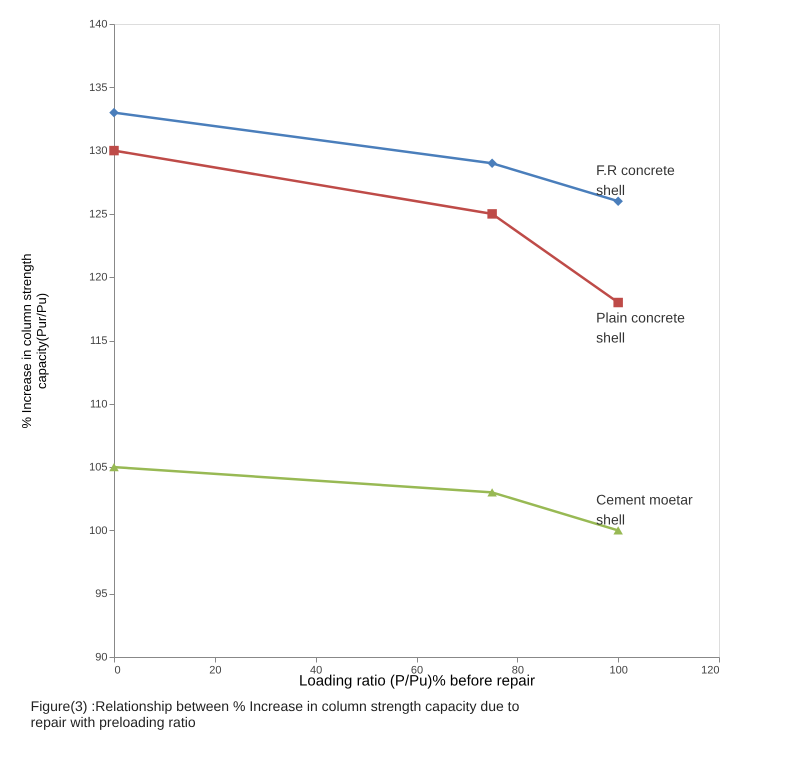  Describe the element at coordinates (215, 670) in the screenshot. I see `x-tick-label: 20` at that location.